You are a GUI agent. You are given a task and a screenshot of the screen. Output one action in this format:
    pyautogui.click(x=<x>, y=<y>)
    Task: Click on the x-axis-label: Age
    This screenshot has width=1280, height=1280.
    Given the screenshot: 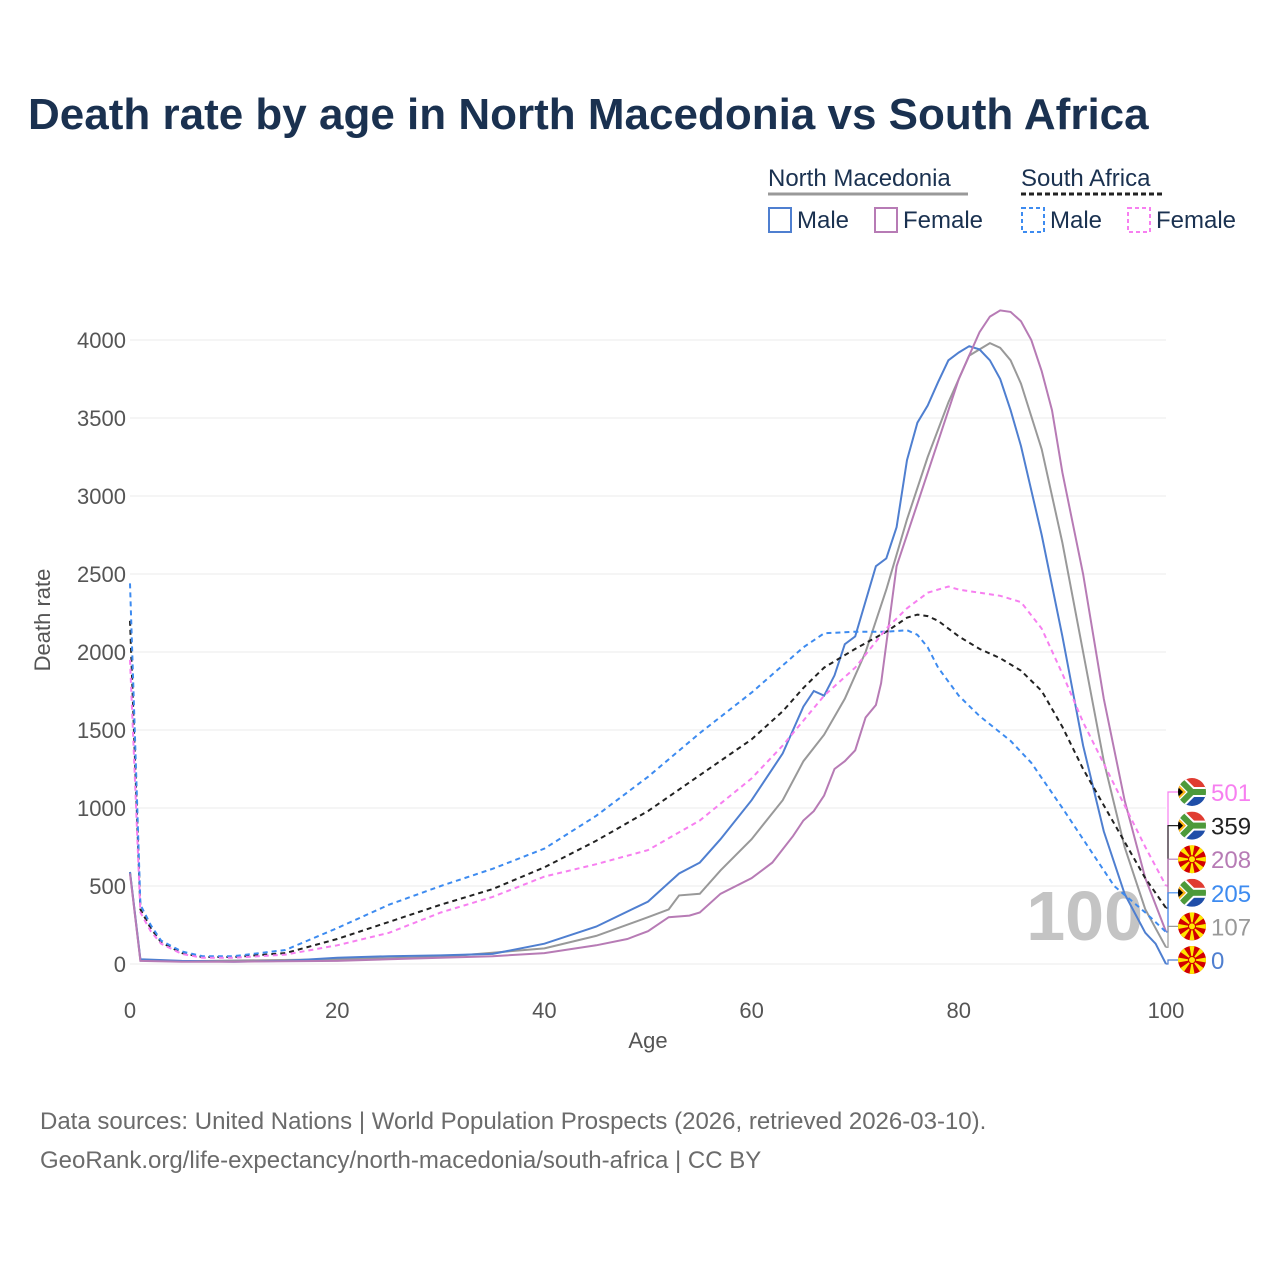 What is the action you would take?
    pyautogui.click(x=647, y=1040)
    